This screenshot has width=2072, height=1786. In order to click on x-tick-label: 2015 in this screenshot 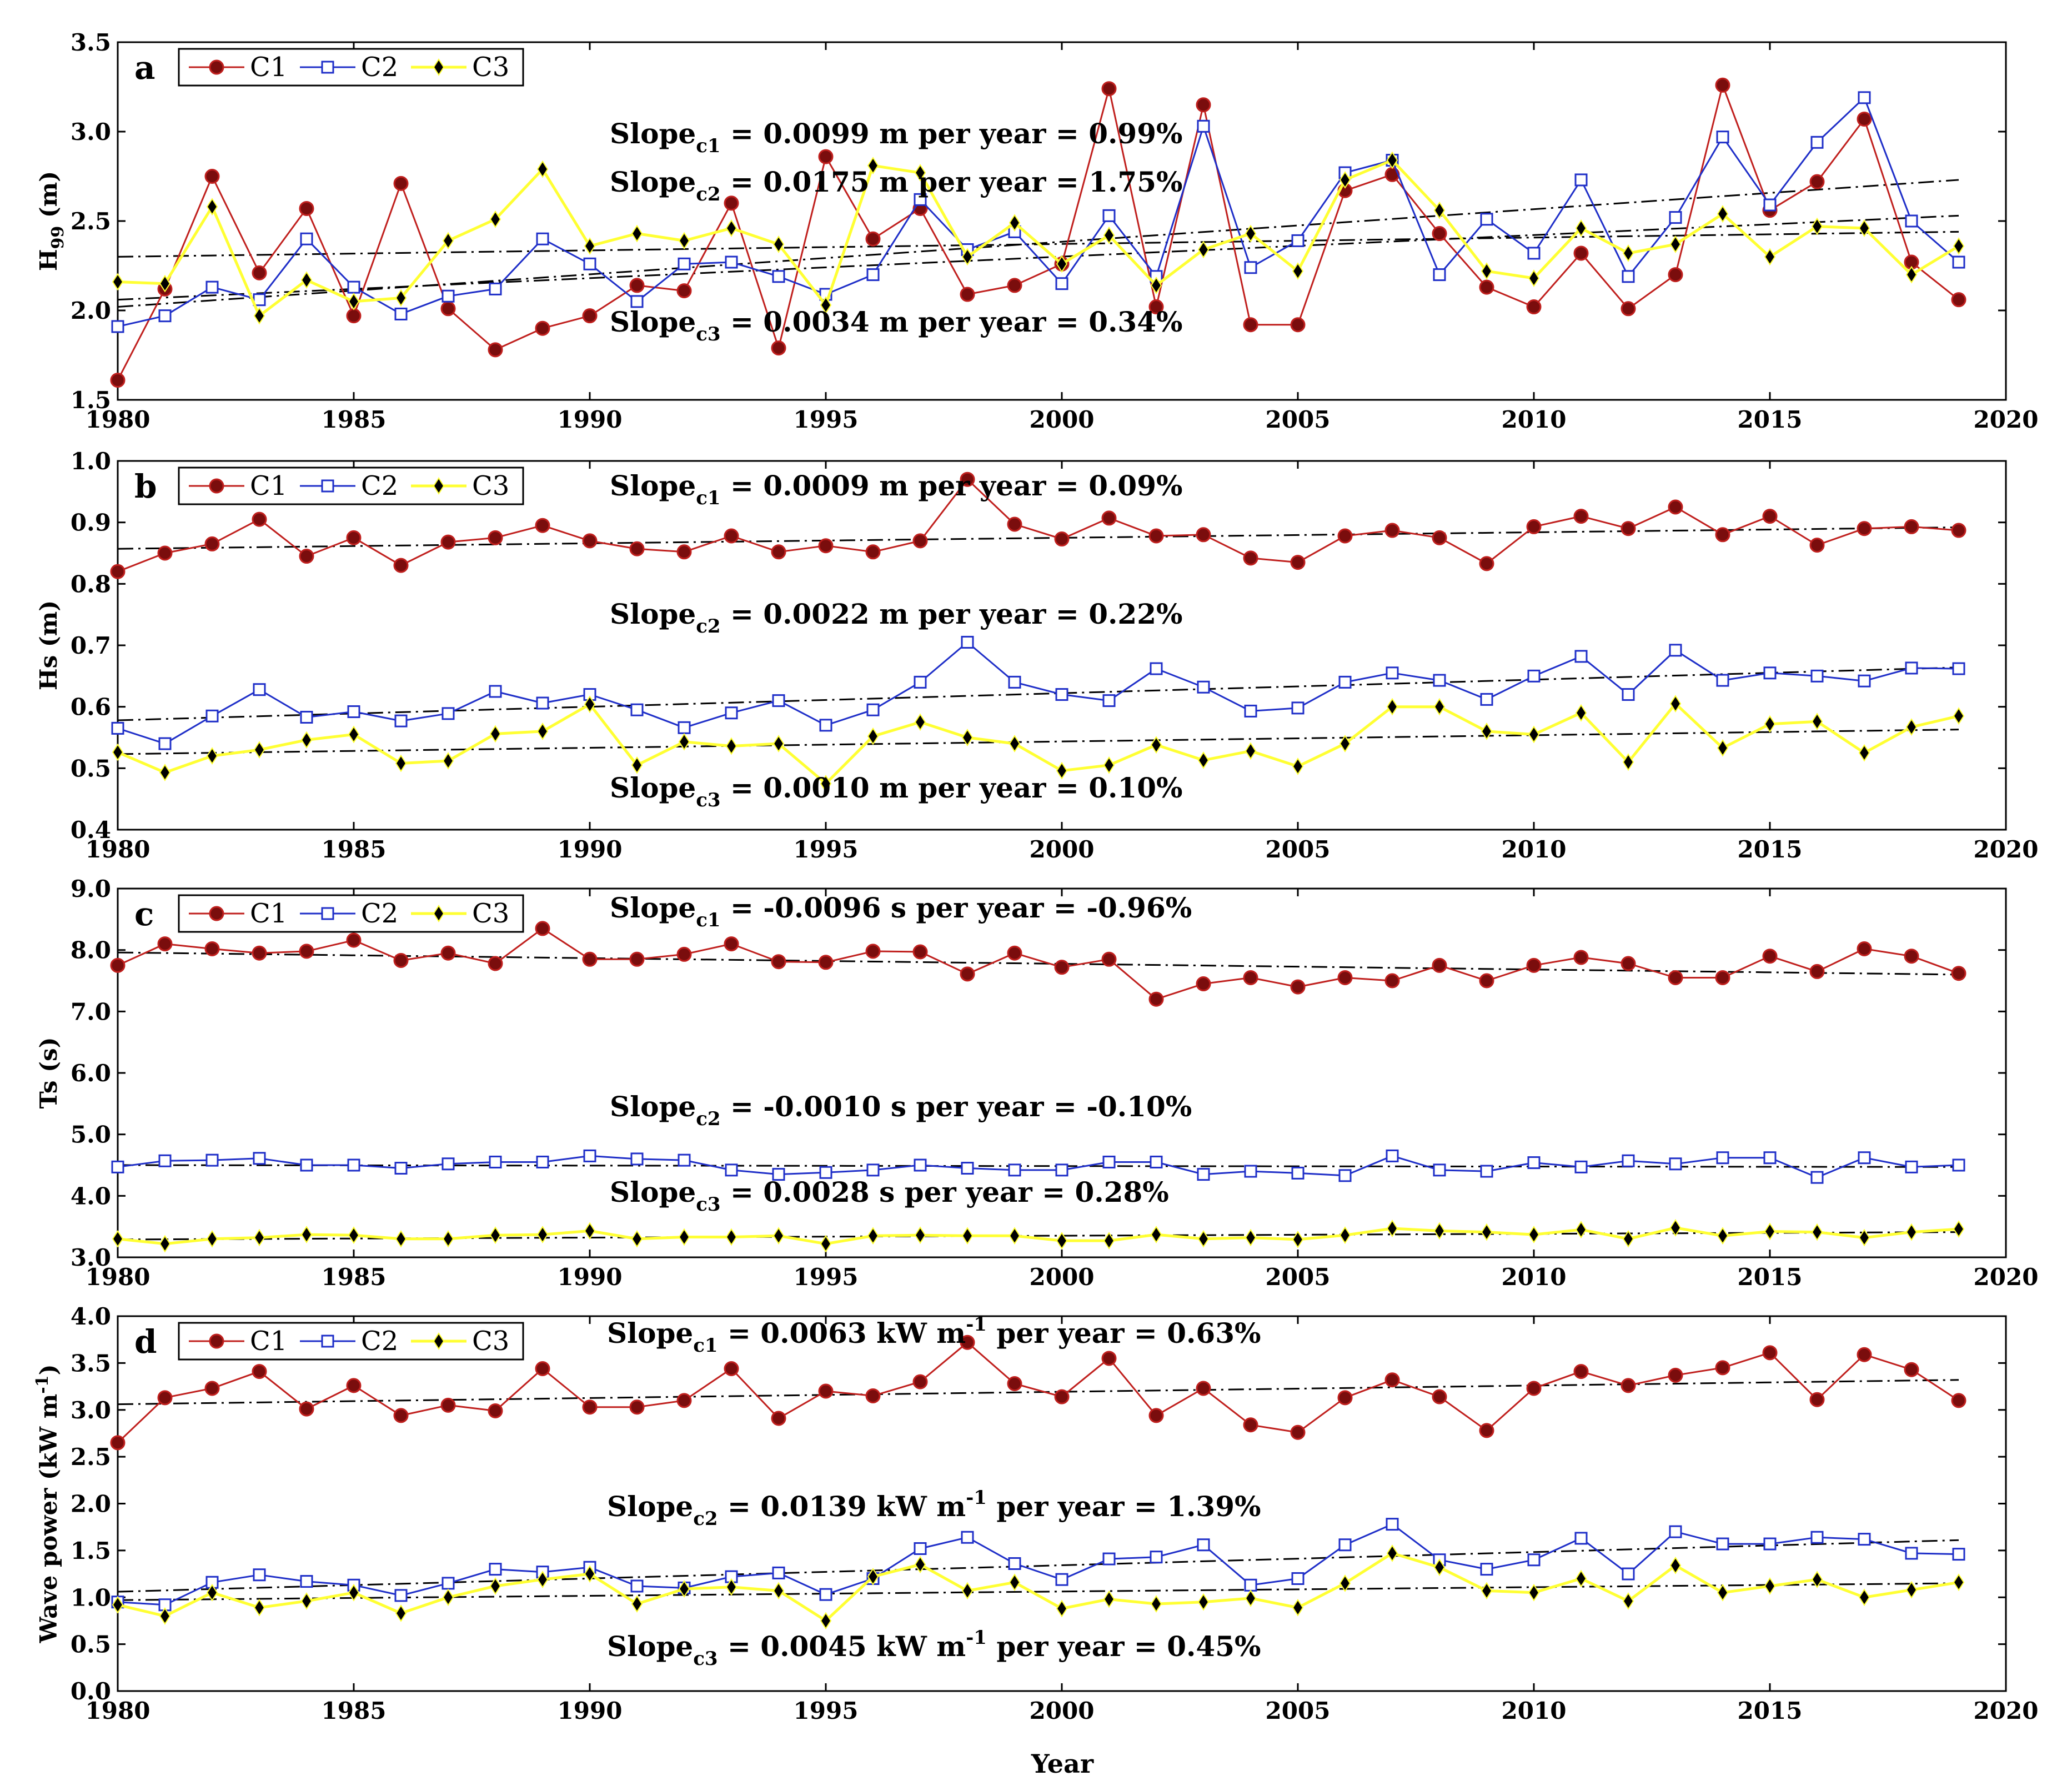, I will do `click(1770, 1277)`.